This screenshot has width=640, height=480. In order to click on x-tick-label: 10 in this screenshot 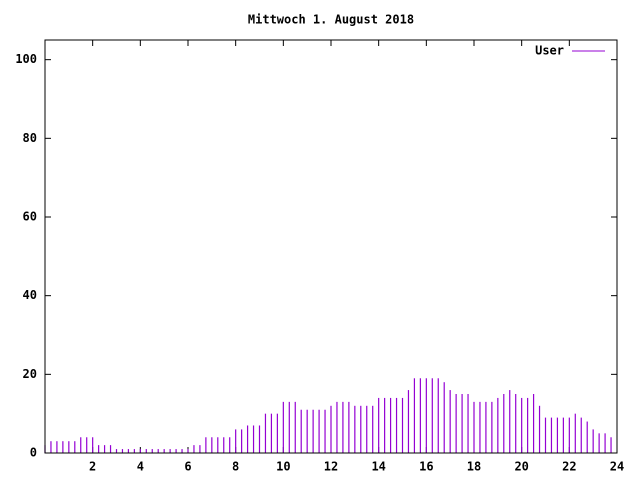, I will do `click(283, 467)`.